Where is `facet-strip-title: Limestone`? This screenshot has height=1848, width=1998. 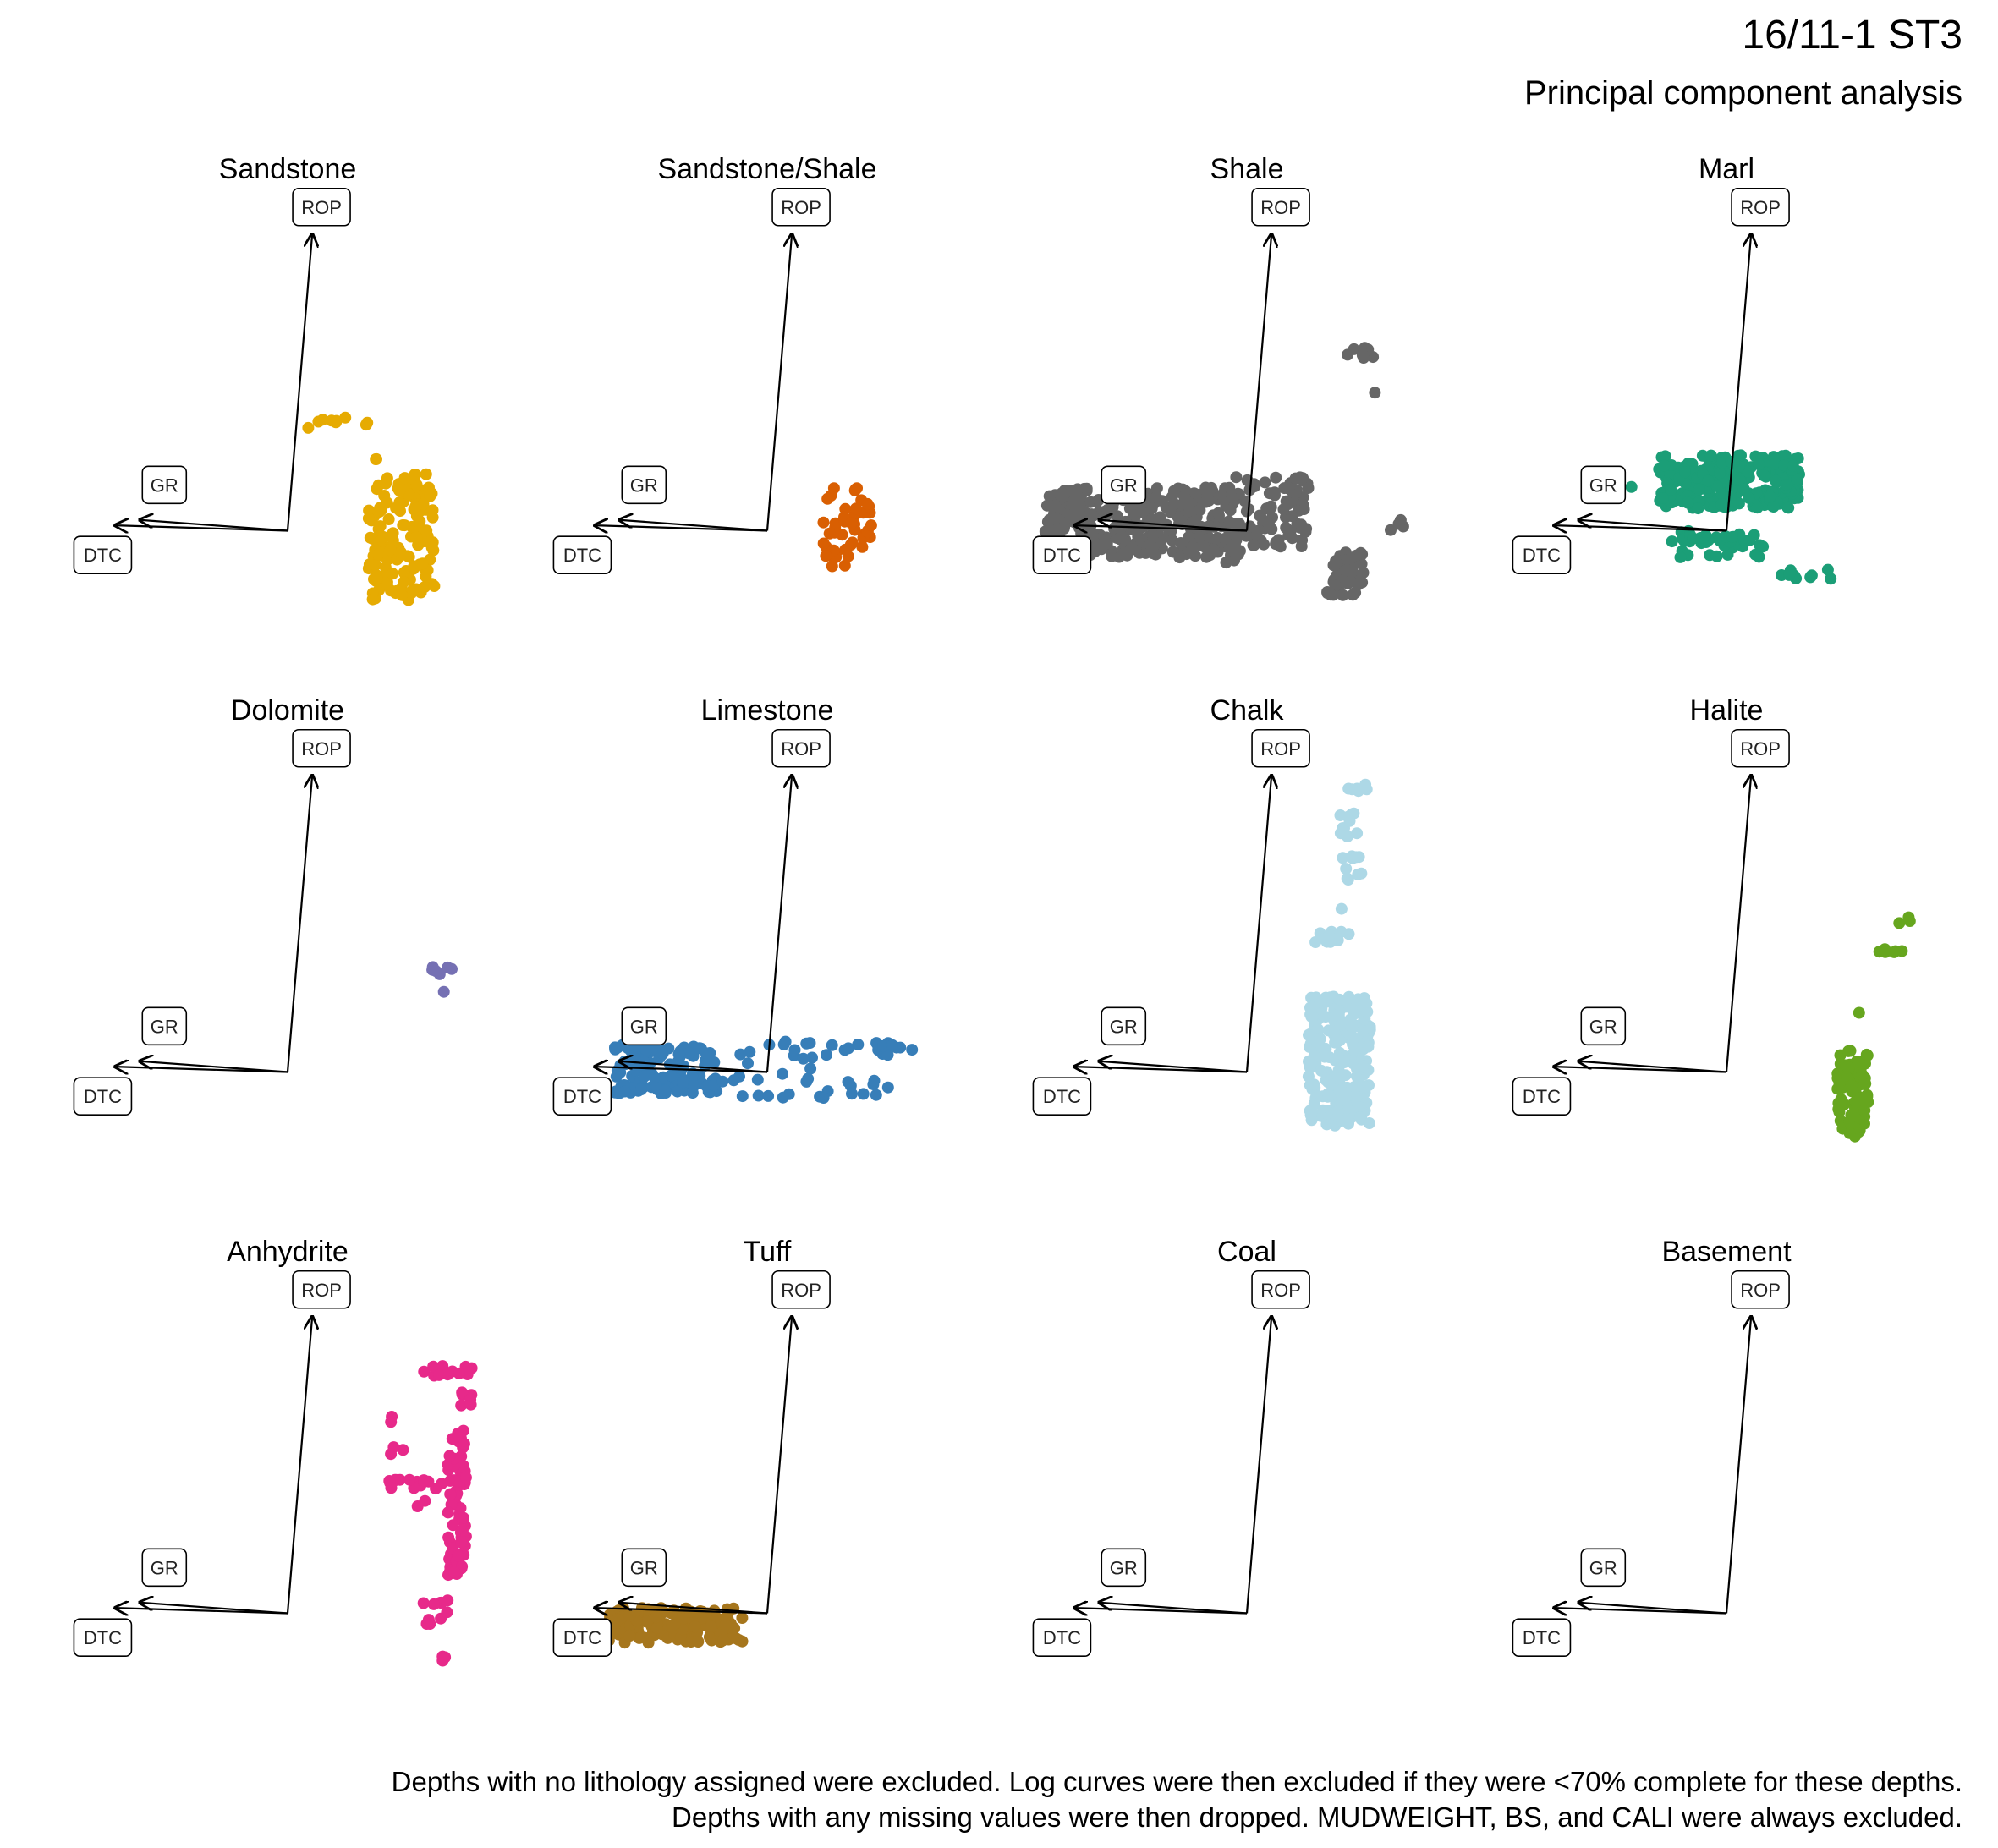 facet-strip-title: Limestone is located at coordinates (767, 710).